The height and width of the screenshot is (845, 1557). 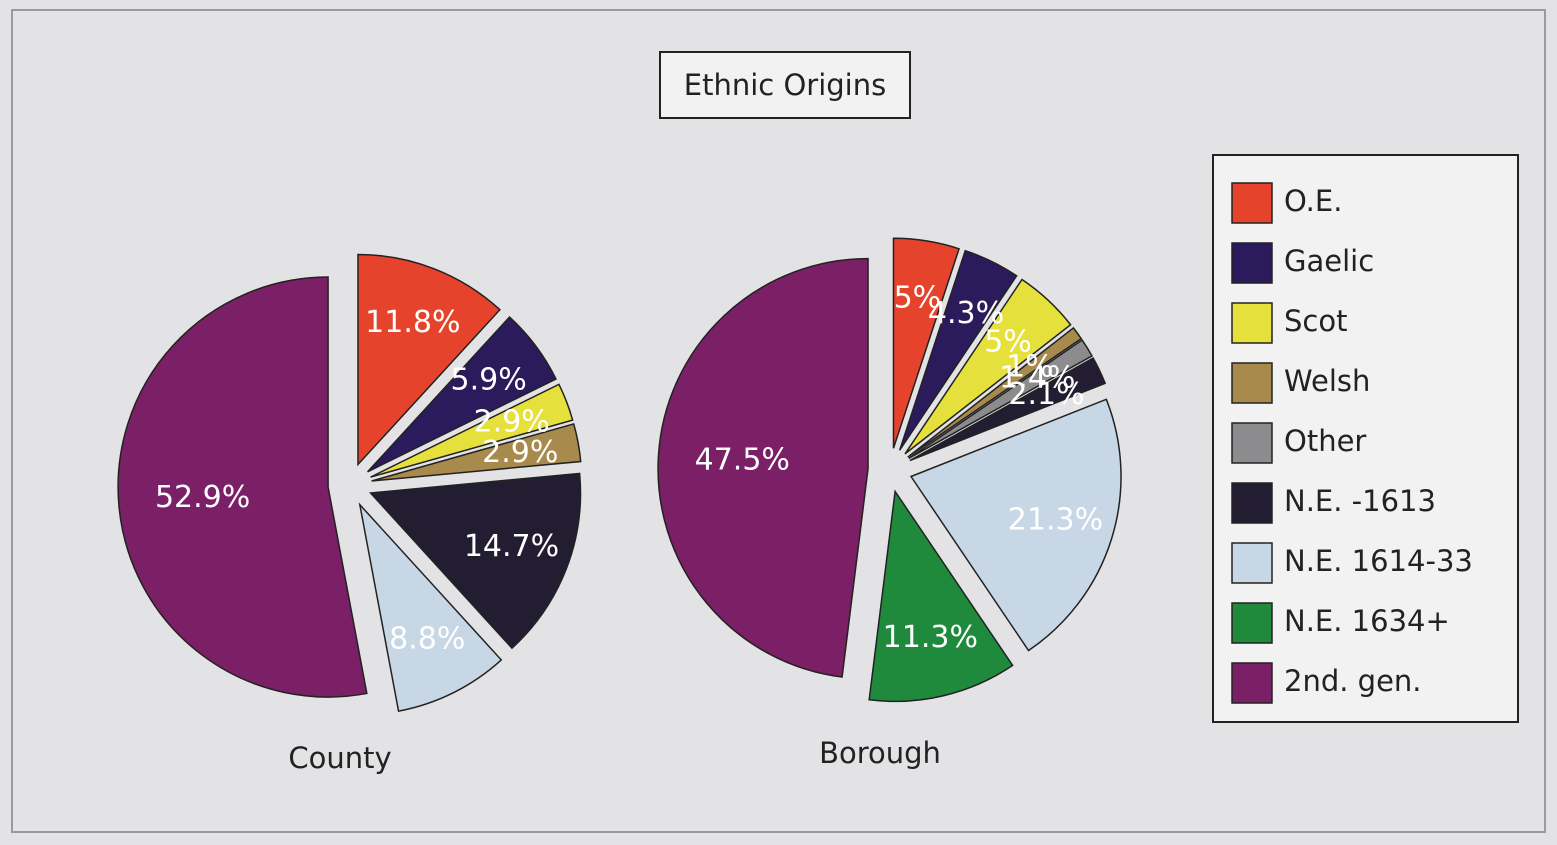 I want to click on data-label: 14.7%, so click(x=511, y=546).